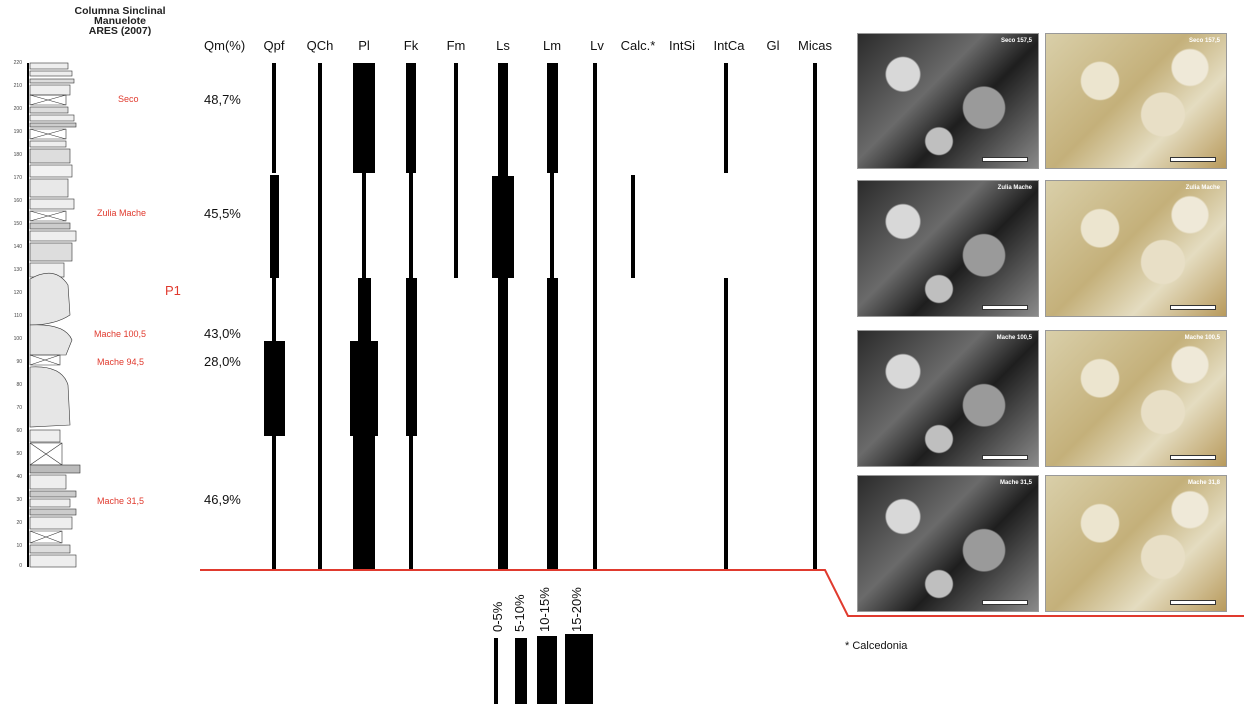 This screenshot has width=1244, height=706. What do you see at coordinates (120, 31) in the screenshot?
I see `column-title-line-3: ARES (2007)` at bounding box center [120, 31].